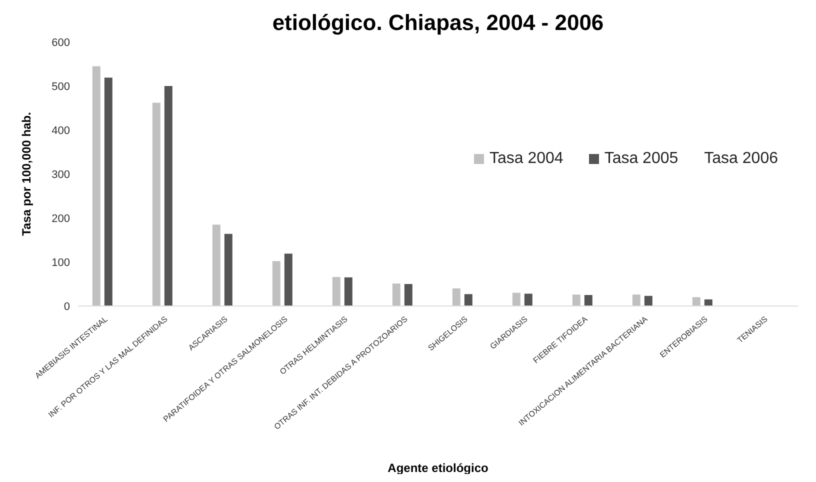  Describe the element at coordinates (26, 174) in the screenshot. I see `y-axis-title: Tasa por 100,000 hab.` at that location.